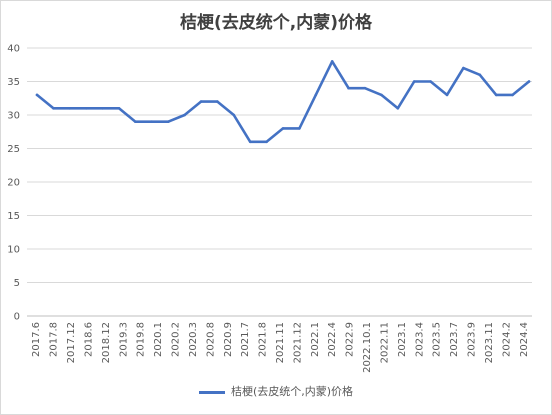  I want to click on x-tick-label: 2021.11, so click(280, 342).